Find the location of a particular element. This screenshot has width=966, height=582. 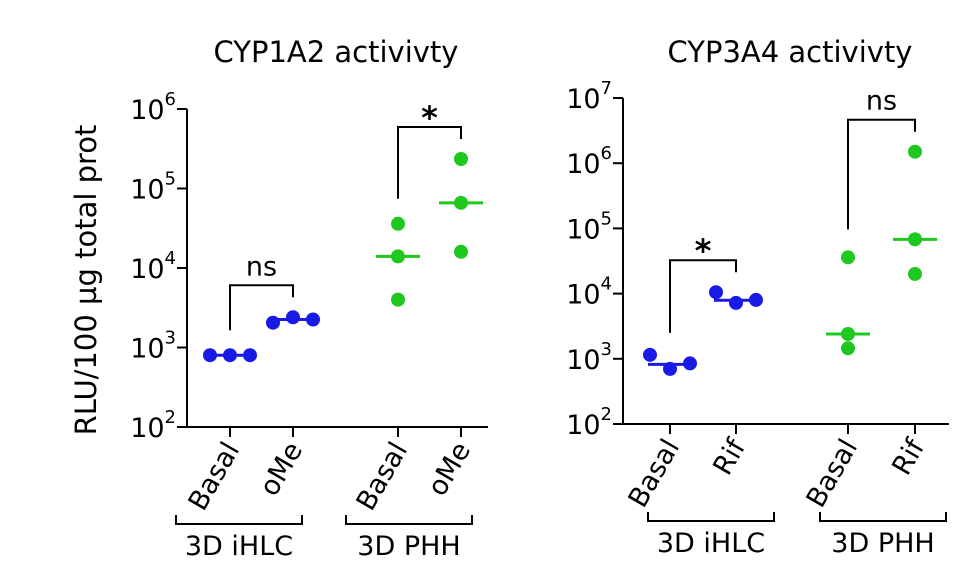

cyp1a2-title: CYP1A2 activivty is located at coordinates (336, 52).